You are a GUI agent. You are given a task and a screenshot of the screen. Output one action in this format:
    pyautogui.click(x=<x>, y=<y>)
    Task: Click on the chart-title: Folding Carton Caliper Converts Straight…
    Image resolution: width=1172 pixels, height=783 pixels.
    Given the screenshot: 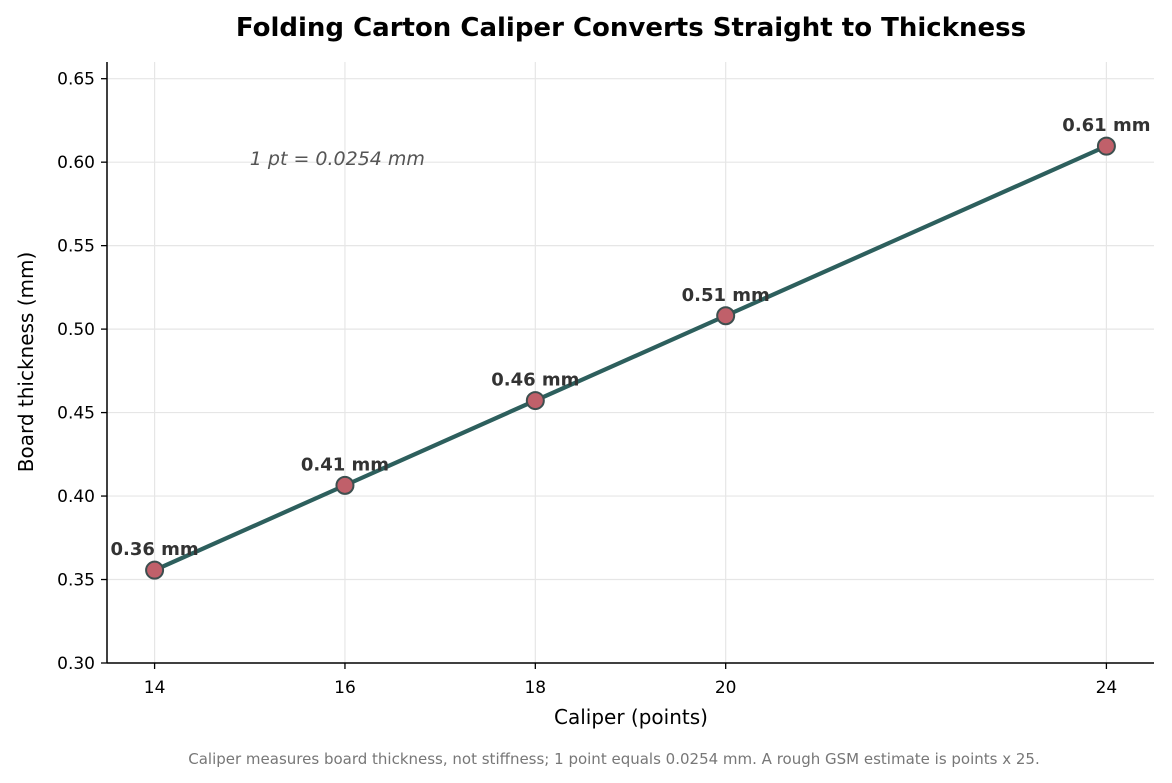 What is the action you would take?
    pyautogui.click(x=631, y=28)
    